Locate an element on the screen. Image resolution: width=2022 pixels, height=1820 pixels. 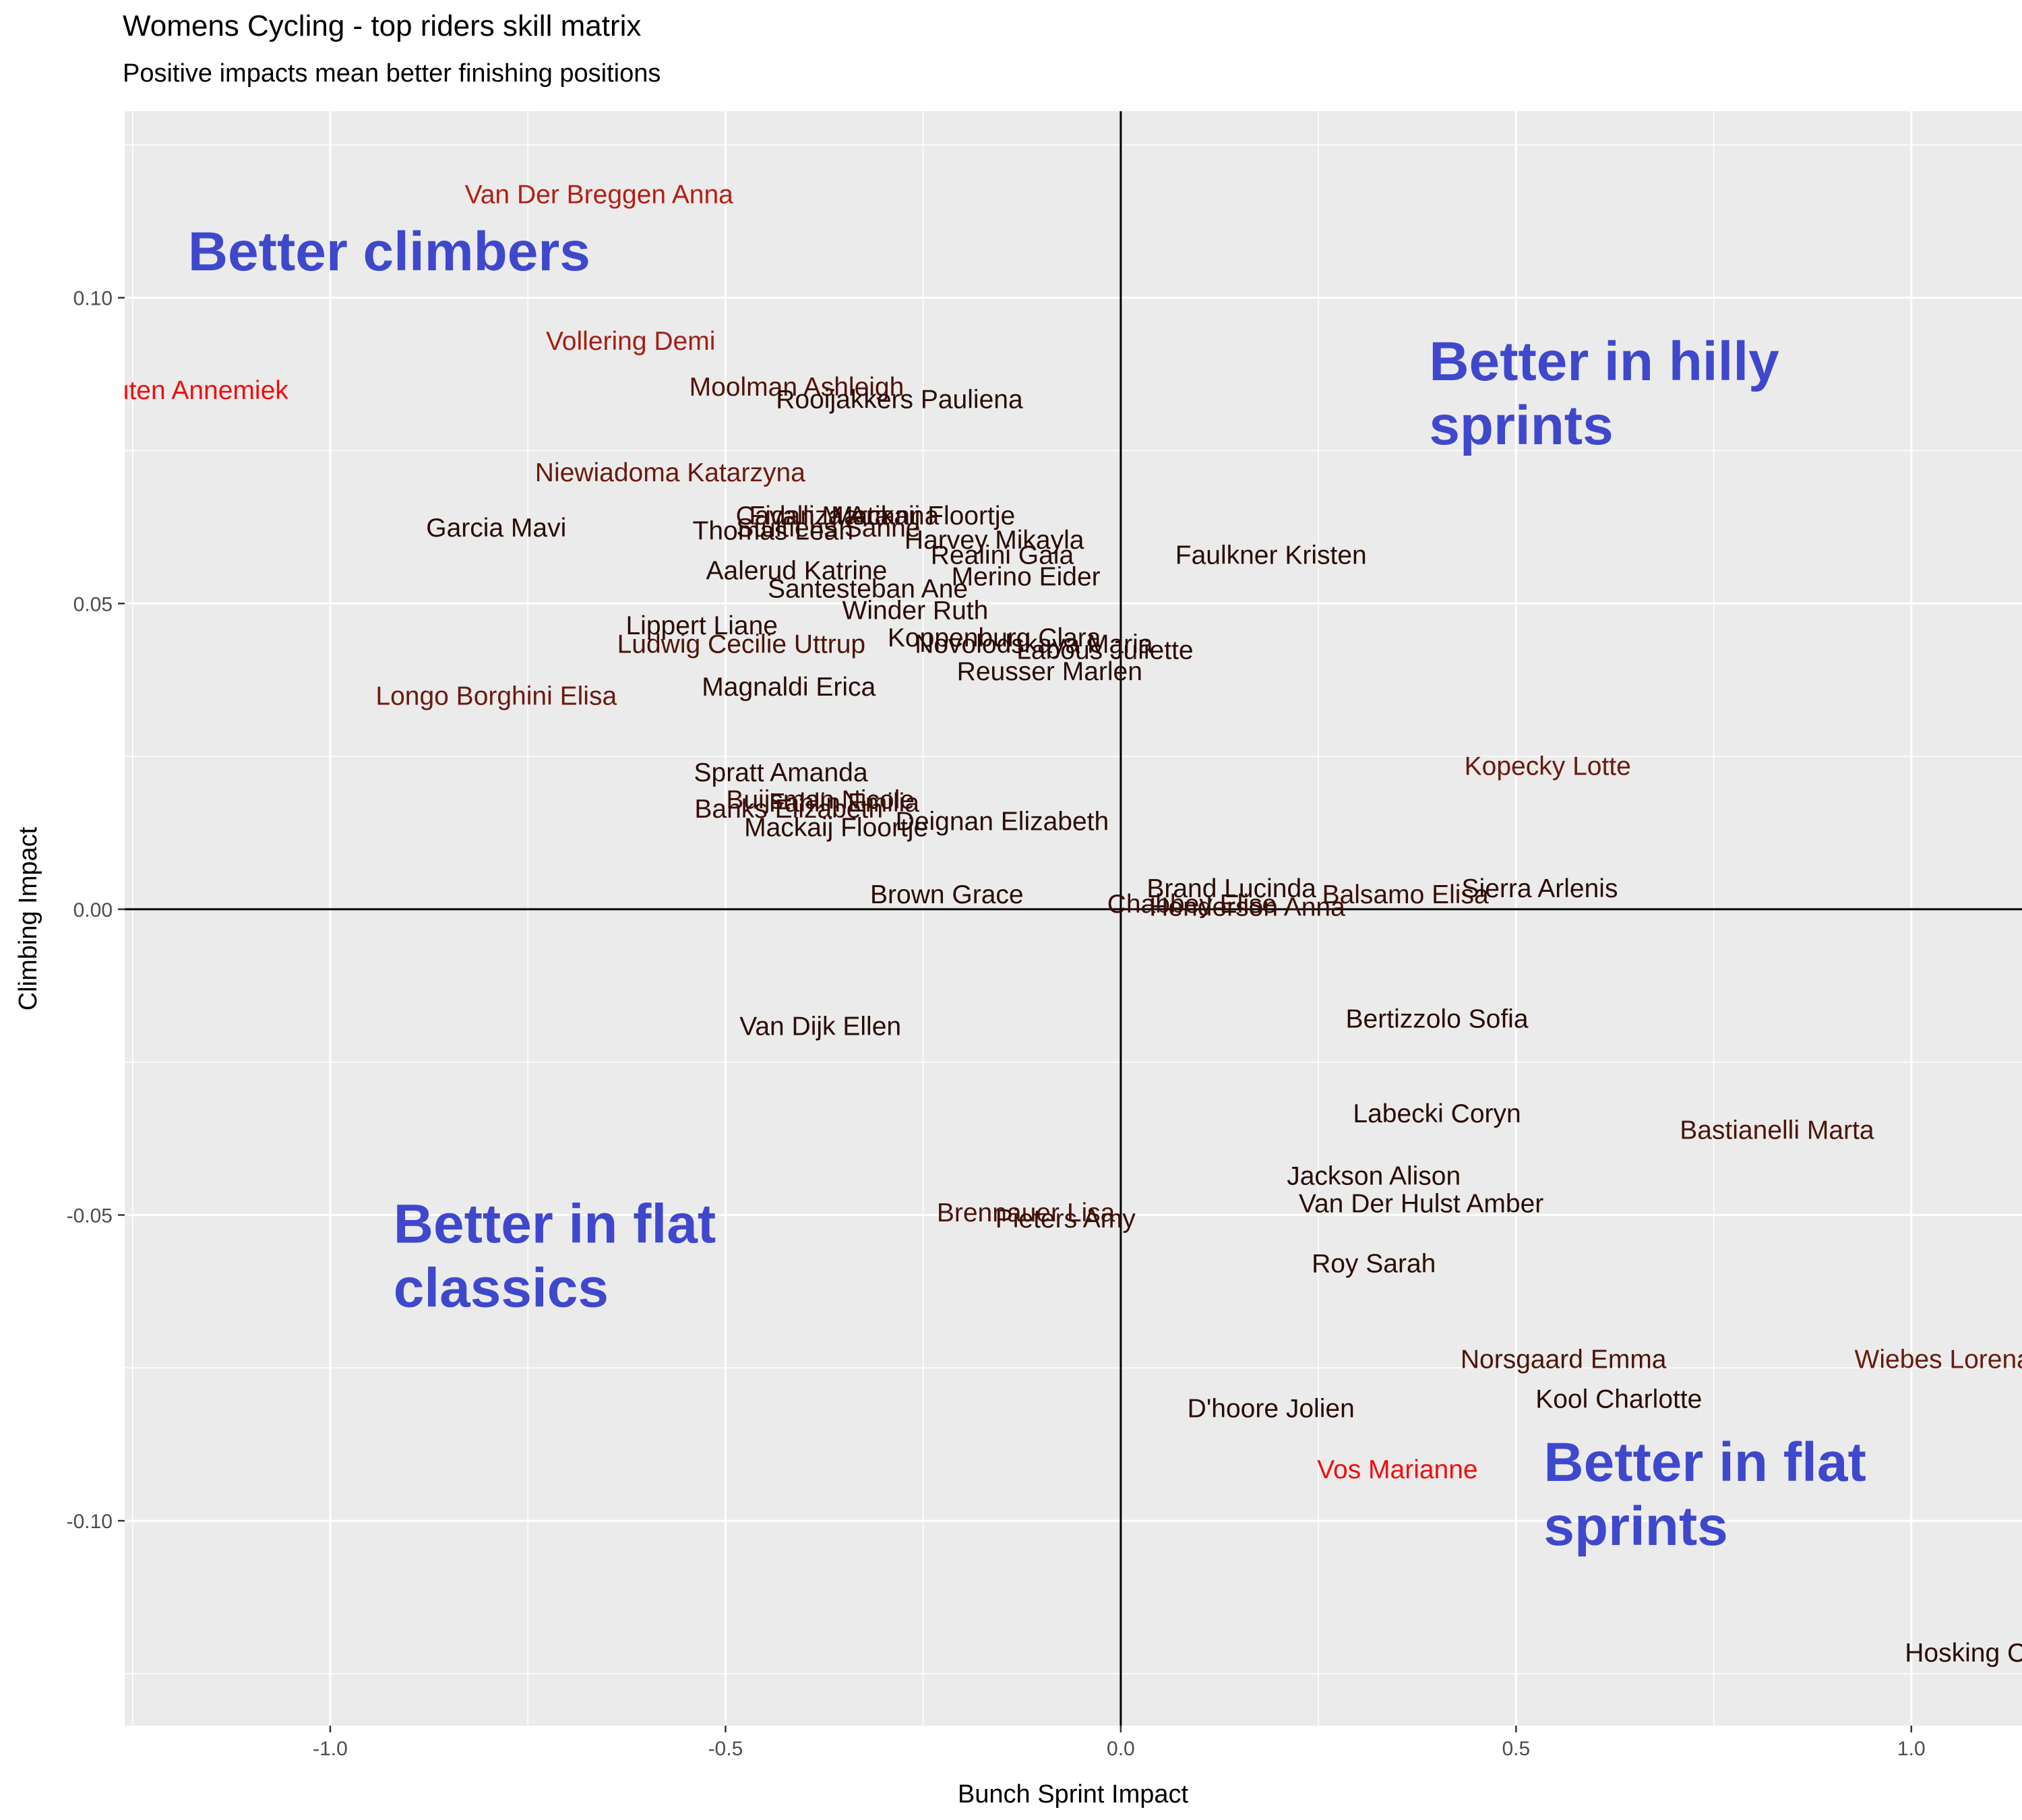
region-label-line: Better climbers is located at coordinates (389, 251).